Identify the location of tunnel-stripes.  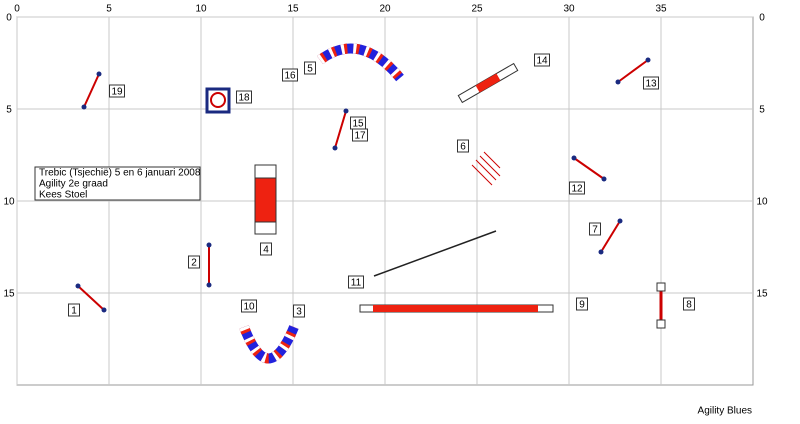
(269, 344).